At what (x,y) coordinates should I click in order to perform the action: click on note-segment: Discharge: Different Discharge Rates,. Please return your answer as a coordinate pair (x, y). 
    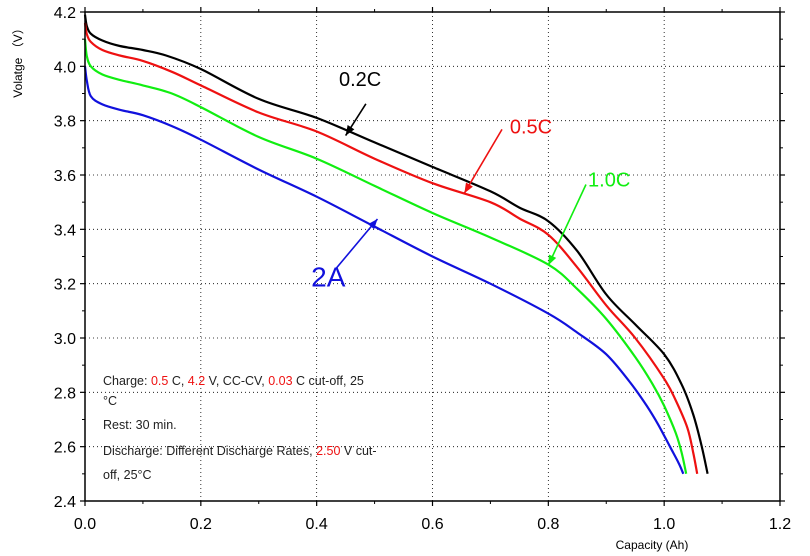
    Looking at the image, I should click on (209, 451).